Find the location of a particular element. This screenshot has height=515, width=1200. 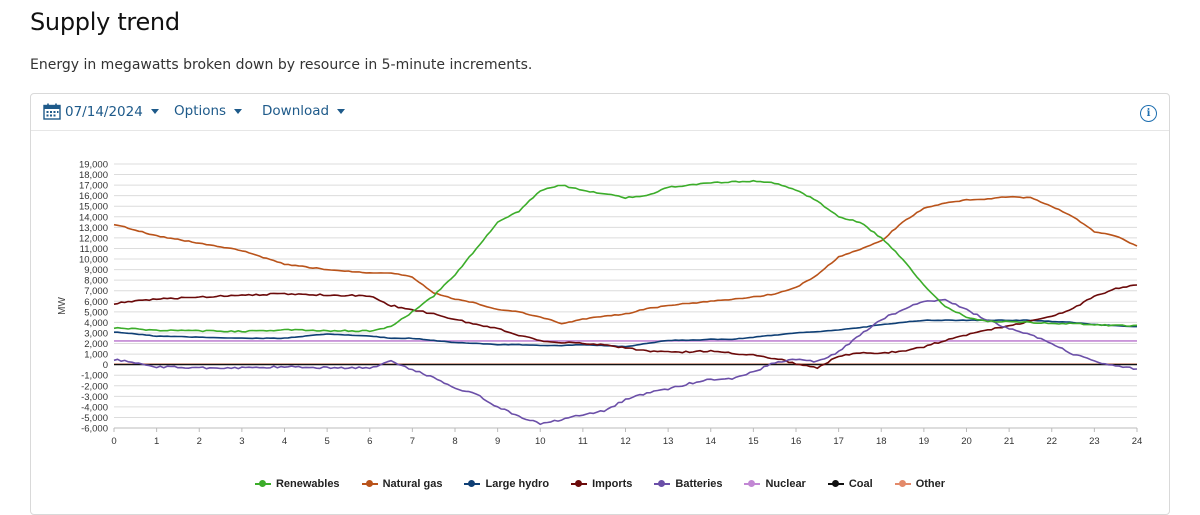

y-tick-label: 13,000 is located at coordinates (93, 228).